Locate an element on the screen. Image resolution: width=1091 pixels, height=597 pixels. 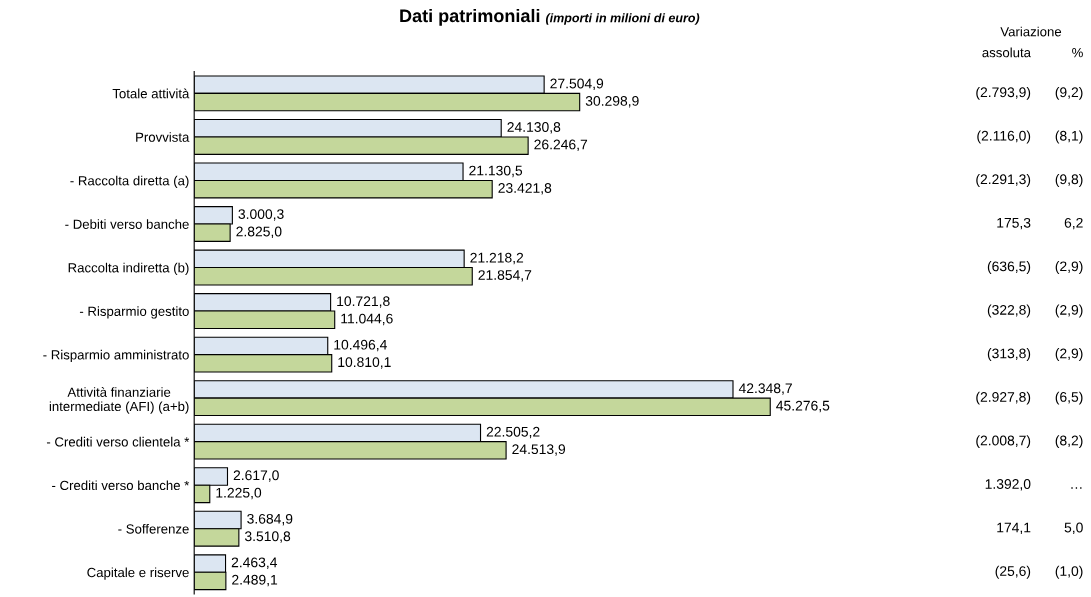
data-label: 27.504,9 is located at coordinates (577, 84).